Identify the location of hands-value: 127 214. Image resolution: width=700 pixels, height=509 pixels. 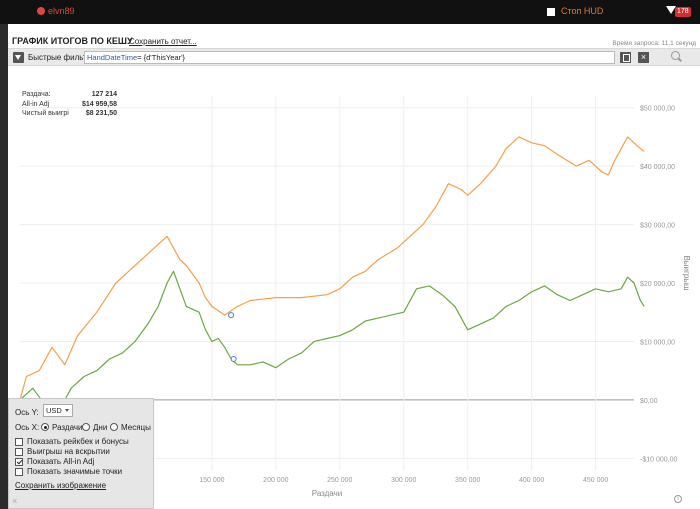
(104, 94).